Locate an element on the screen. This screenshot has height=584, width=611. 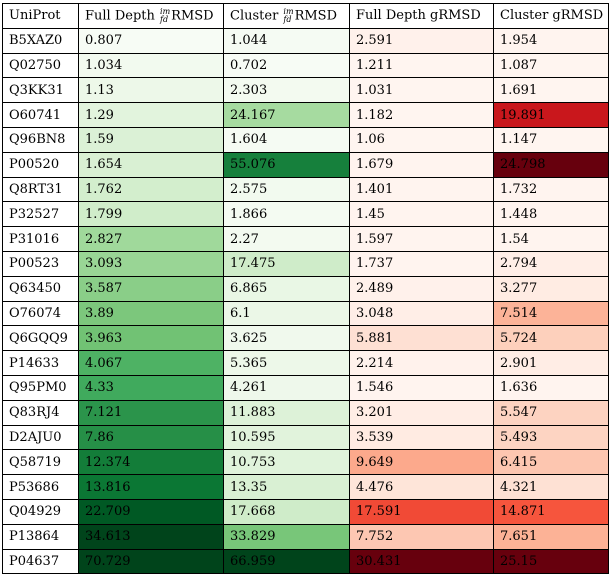
cluster-grmsd-cell: 7.514 is located at coordinates (551, 313).